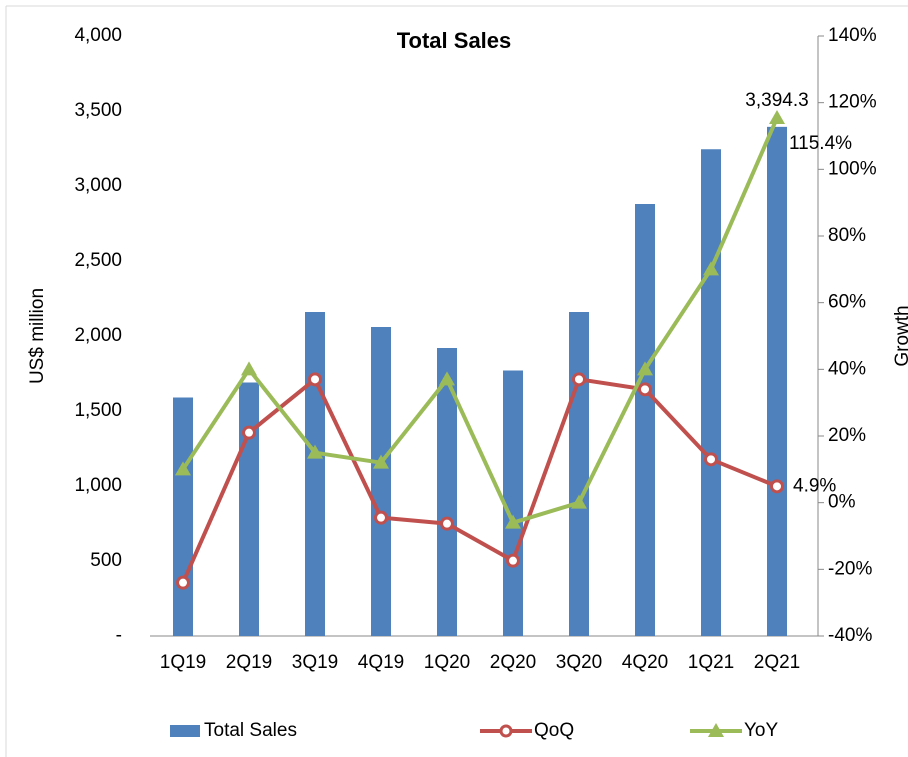  Describe the element at coordinates (98, 110) in the screenshot. I see `y-tick-label: 3,500` at that location.